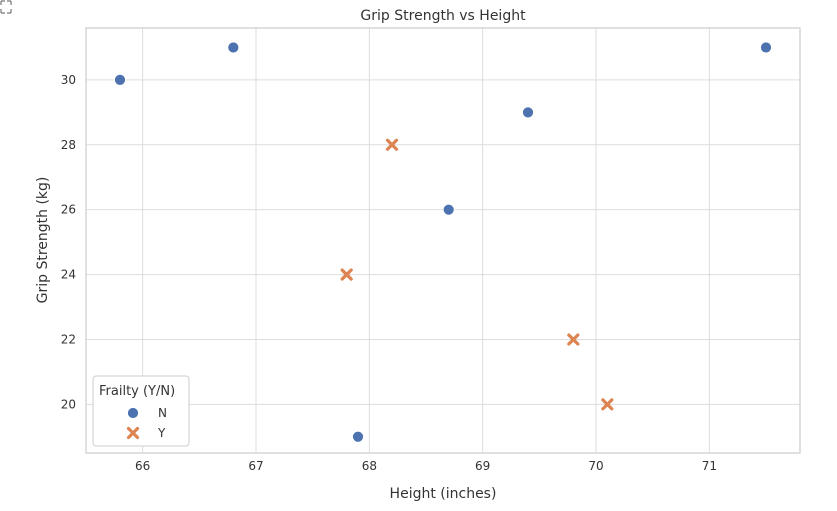  Describe the element at coordinates (595, 466) in the screenshot. I see `x-tick-label: 70` at that location.